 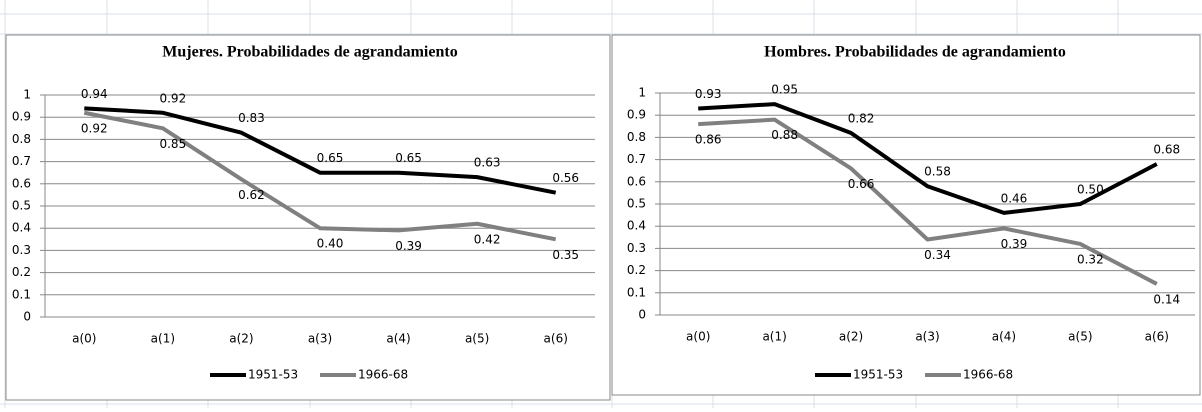 I want to click on chart-title: Mujeres. Probabilidades de agrandamiento, so click(x=309, y=52).